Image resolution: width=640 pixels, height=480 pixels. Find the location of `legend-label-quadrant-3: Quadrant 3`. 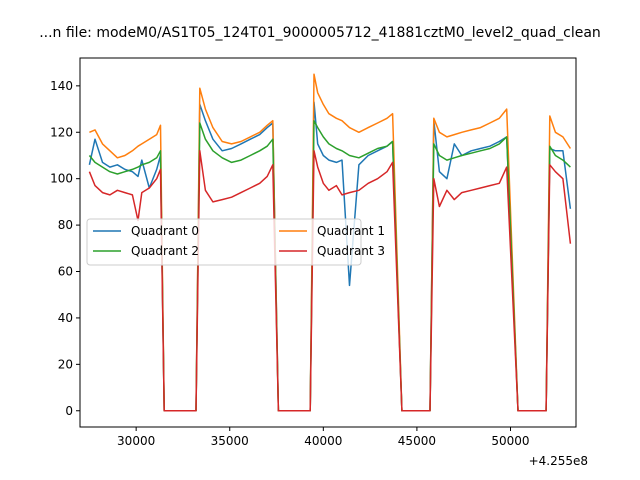

legend-label-quadrant-3: Quadrant 3 is located at coordinates (351, 251).